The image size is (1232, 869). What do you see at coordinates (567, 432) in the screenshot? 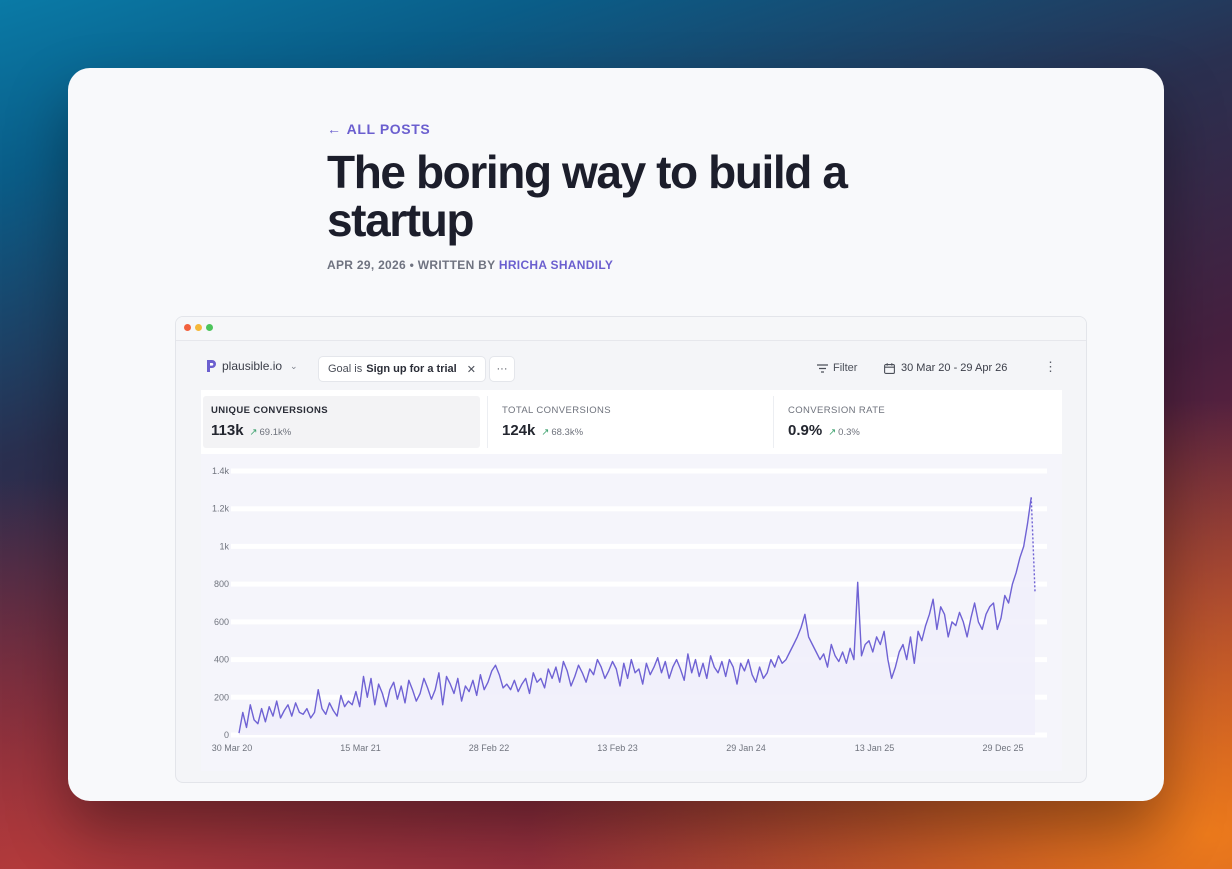
I see `metric-change-value: 68.3k%` at bounding box center [567, 432].